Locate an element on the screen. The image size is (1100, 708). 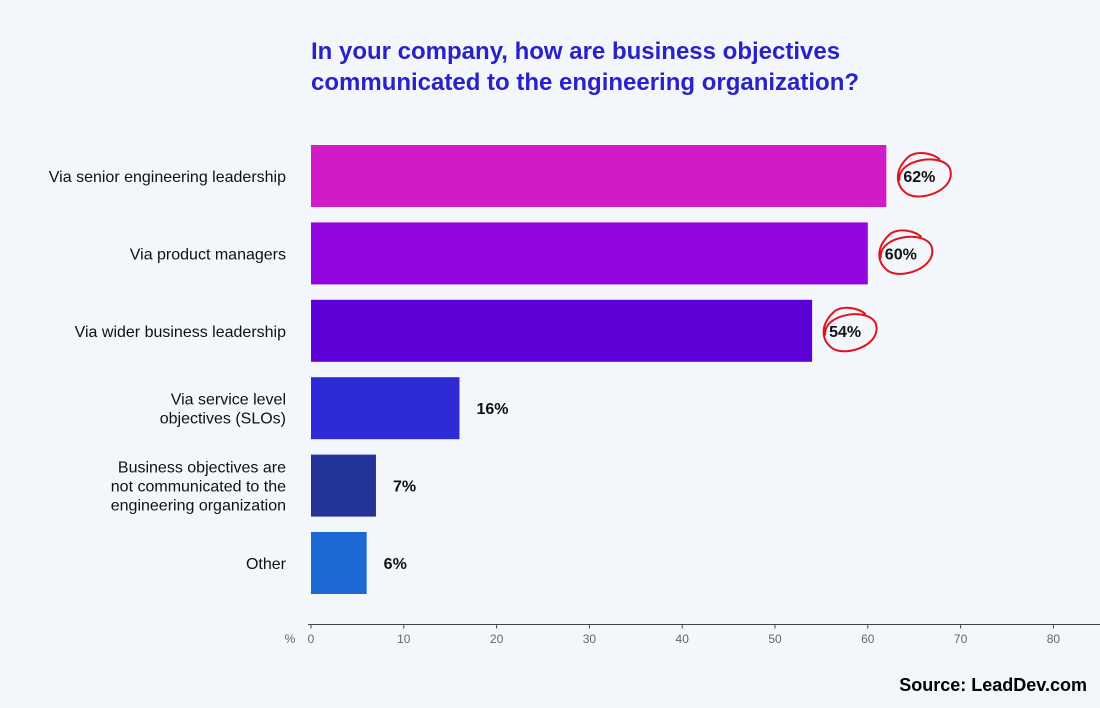
x-tick-label: 40 is located at coordinates (683, 639).